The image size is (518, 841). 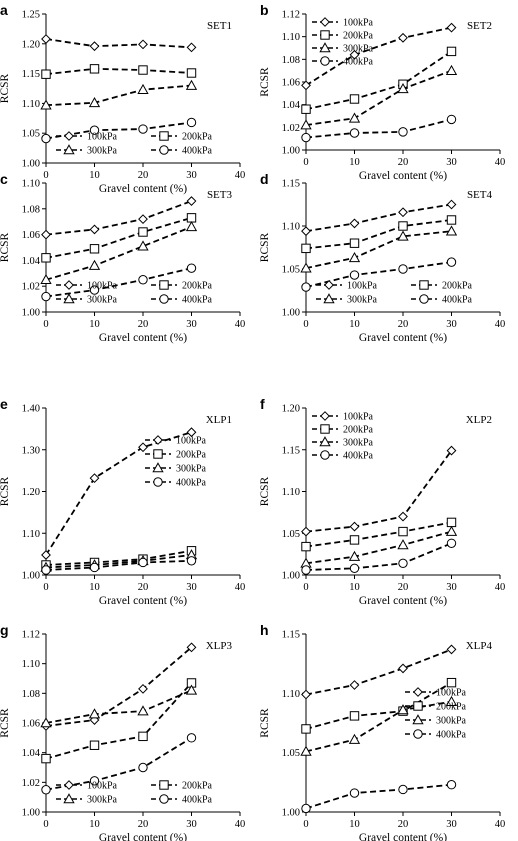 What do you see at coordinates (219, 646) in the screenshot?
I see `panel-set-label: XLP3` at bounding box center [219, 646].